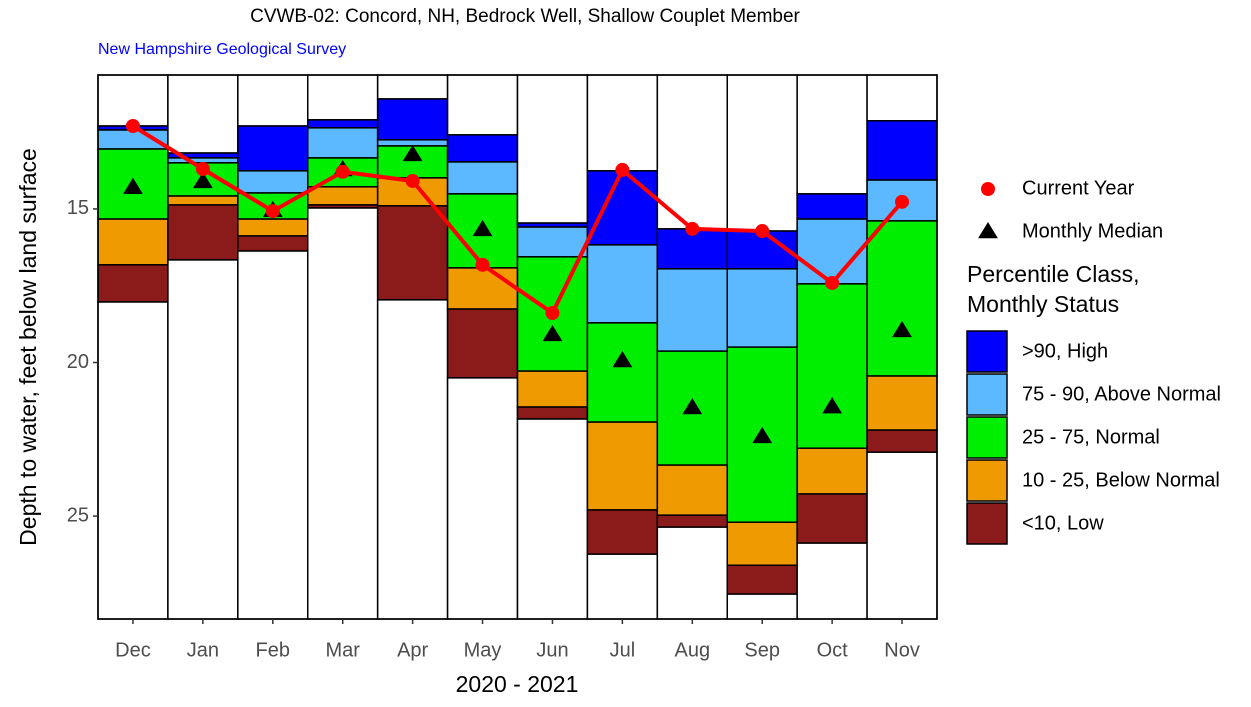 The height and width of the screenshot is (707, 1251). What do you see at coordinates (552, 650) in the screenshot?
I see `x-tick-label: Jun` at bounding box center [552, 650].